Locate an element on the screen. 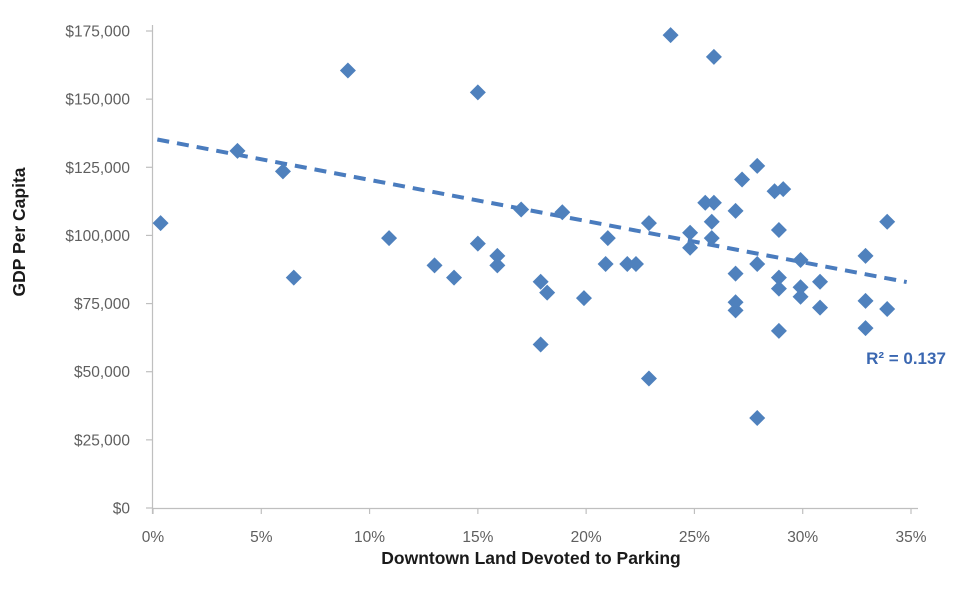  y-tick-label: $50,000 is located at coordinates (102, 372).